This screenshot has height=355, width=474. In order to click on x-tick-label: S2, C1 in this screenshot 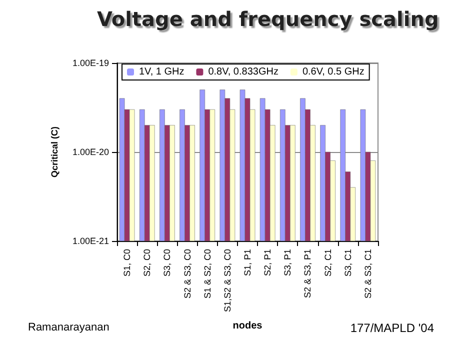, I will do `click(327, 263)`.